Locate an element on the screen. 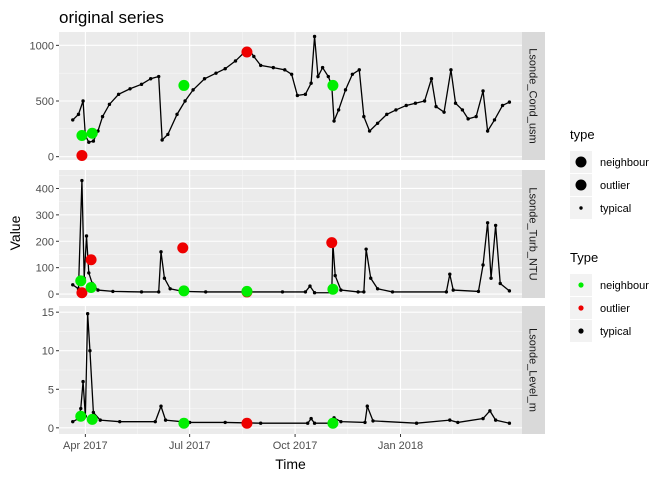  legend-1: type neighbour outlier typical is located at coordinates (609, 173).